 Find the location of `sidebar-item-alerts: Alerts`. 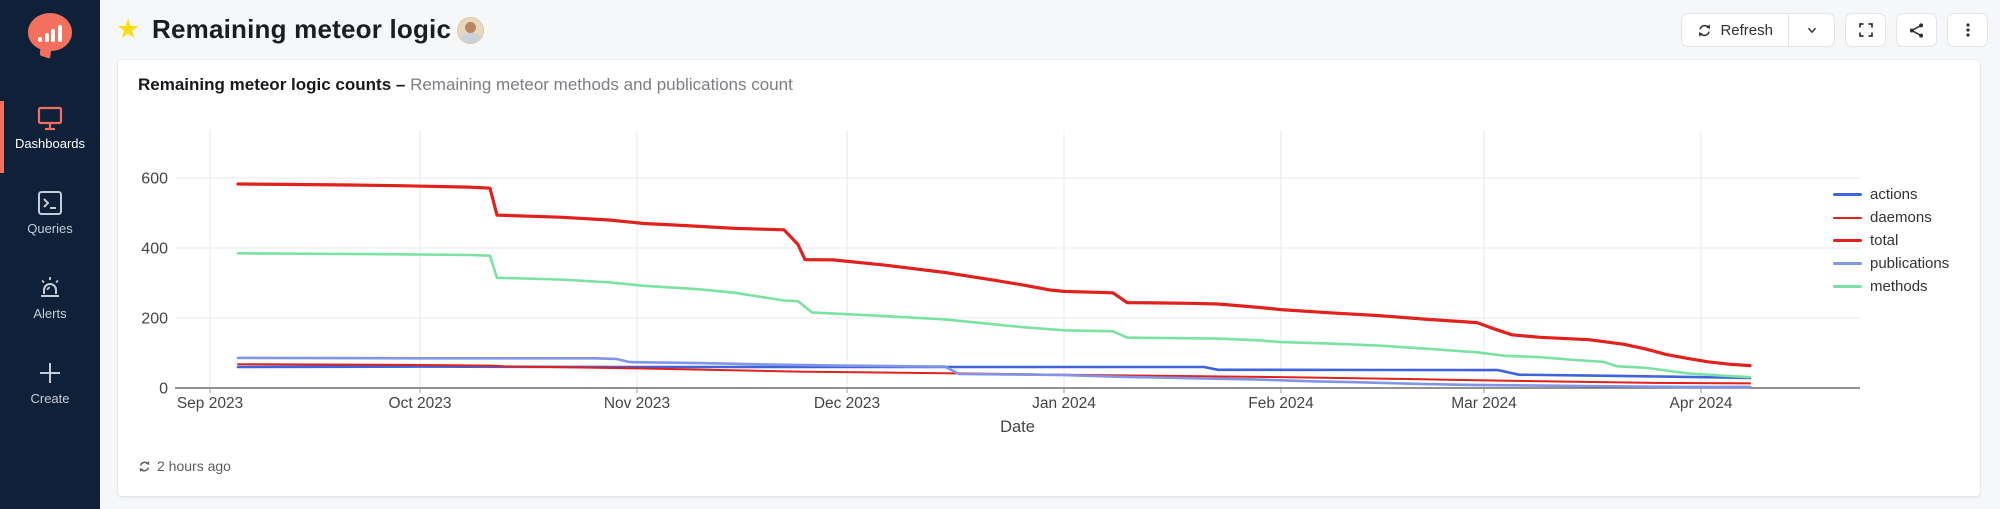

sidebar-item-alerts: Alerts is located at coordinates (50, 309).